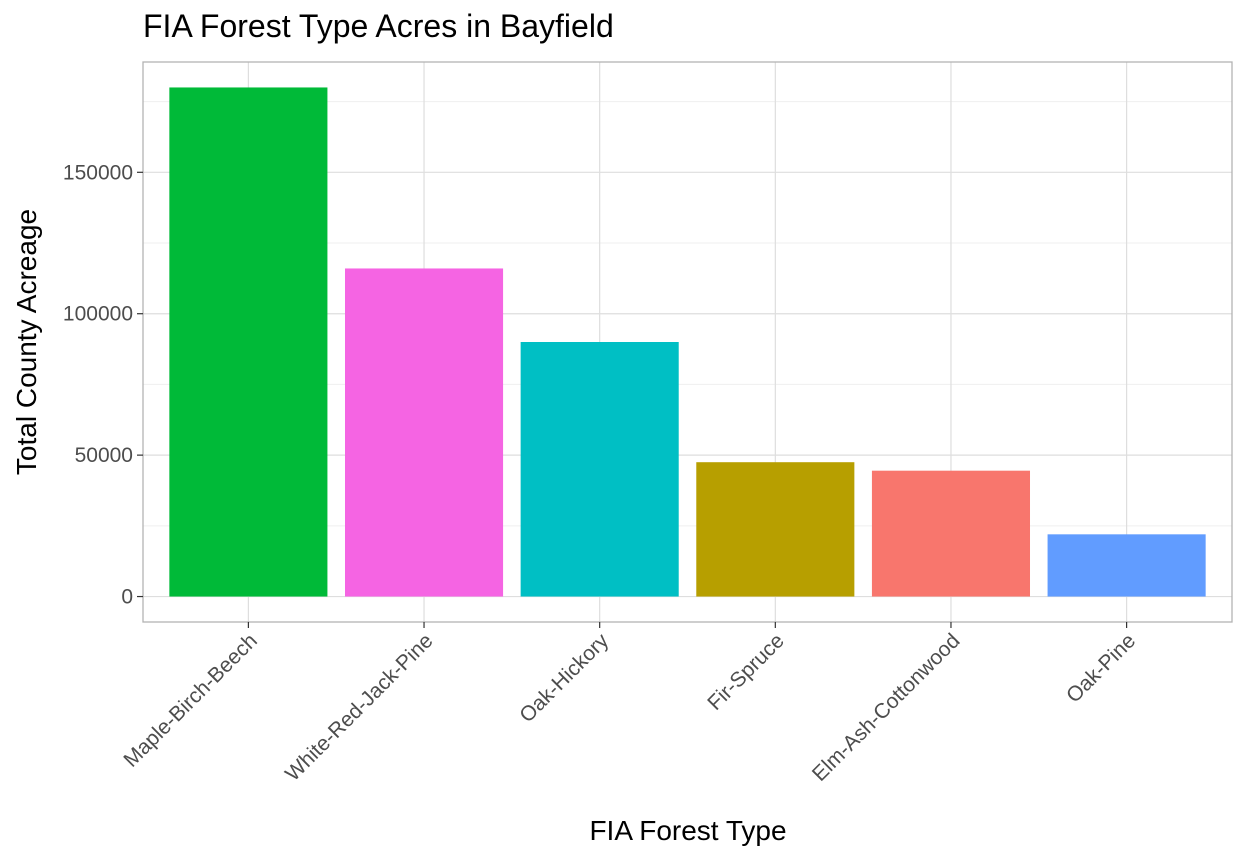 This screenshot has width=1236, height=846. What do you see at coordinates (104, 455) in the screenshot?
I see `y-tick-label: 50000` at bounding box center [104, 455].